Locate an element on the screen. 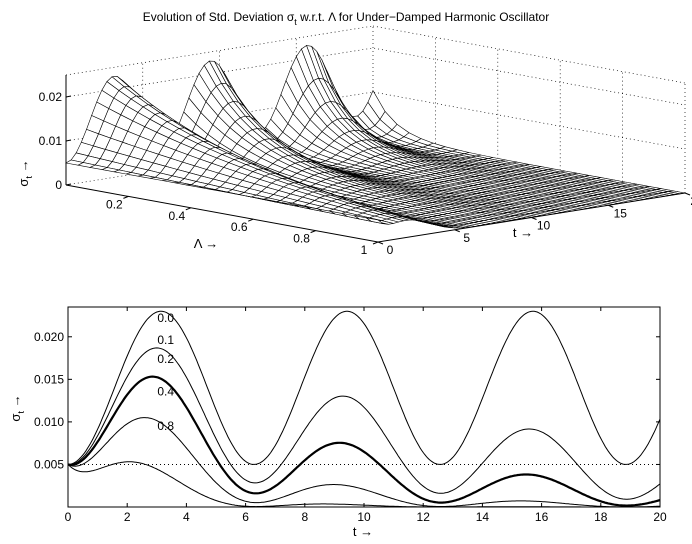 The height and width of the screenshot is (544, 692). x-tick-label: 12 is located at coordinates (424, 517).